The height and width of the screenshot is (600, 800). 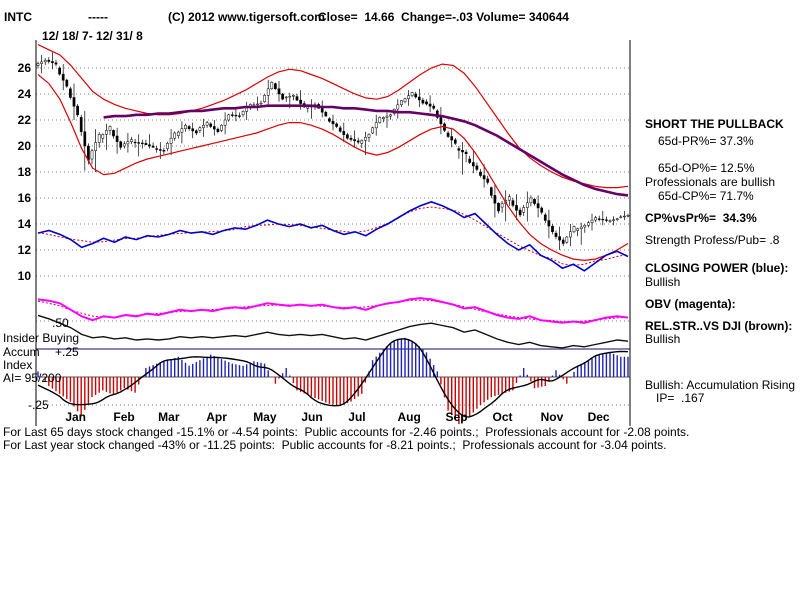 I want to click on month-label: Aug, so click(x=408, y=417).